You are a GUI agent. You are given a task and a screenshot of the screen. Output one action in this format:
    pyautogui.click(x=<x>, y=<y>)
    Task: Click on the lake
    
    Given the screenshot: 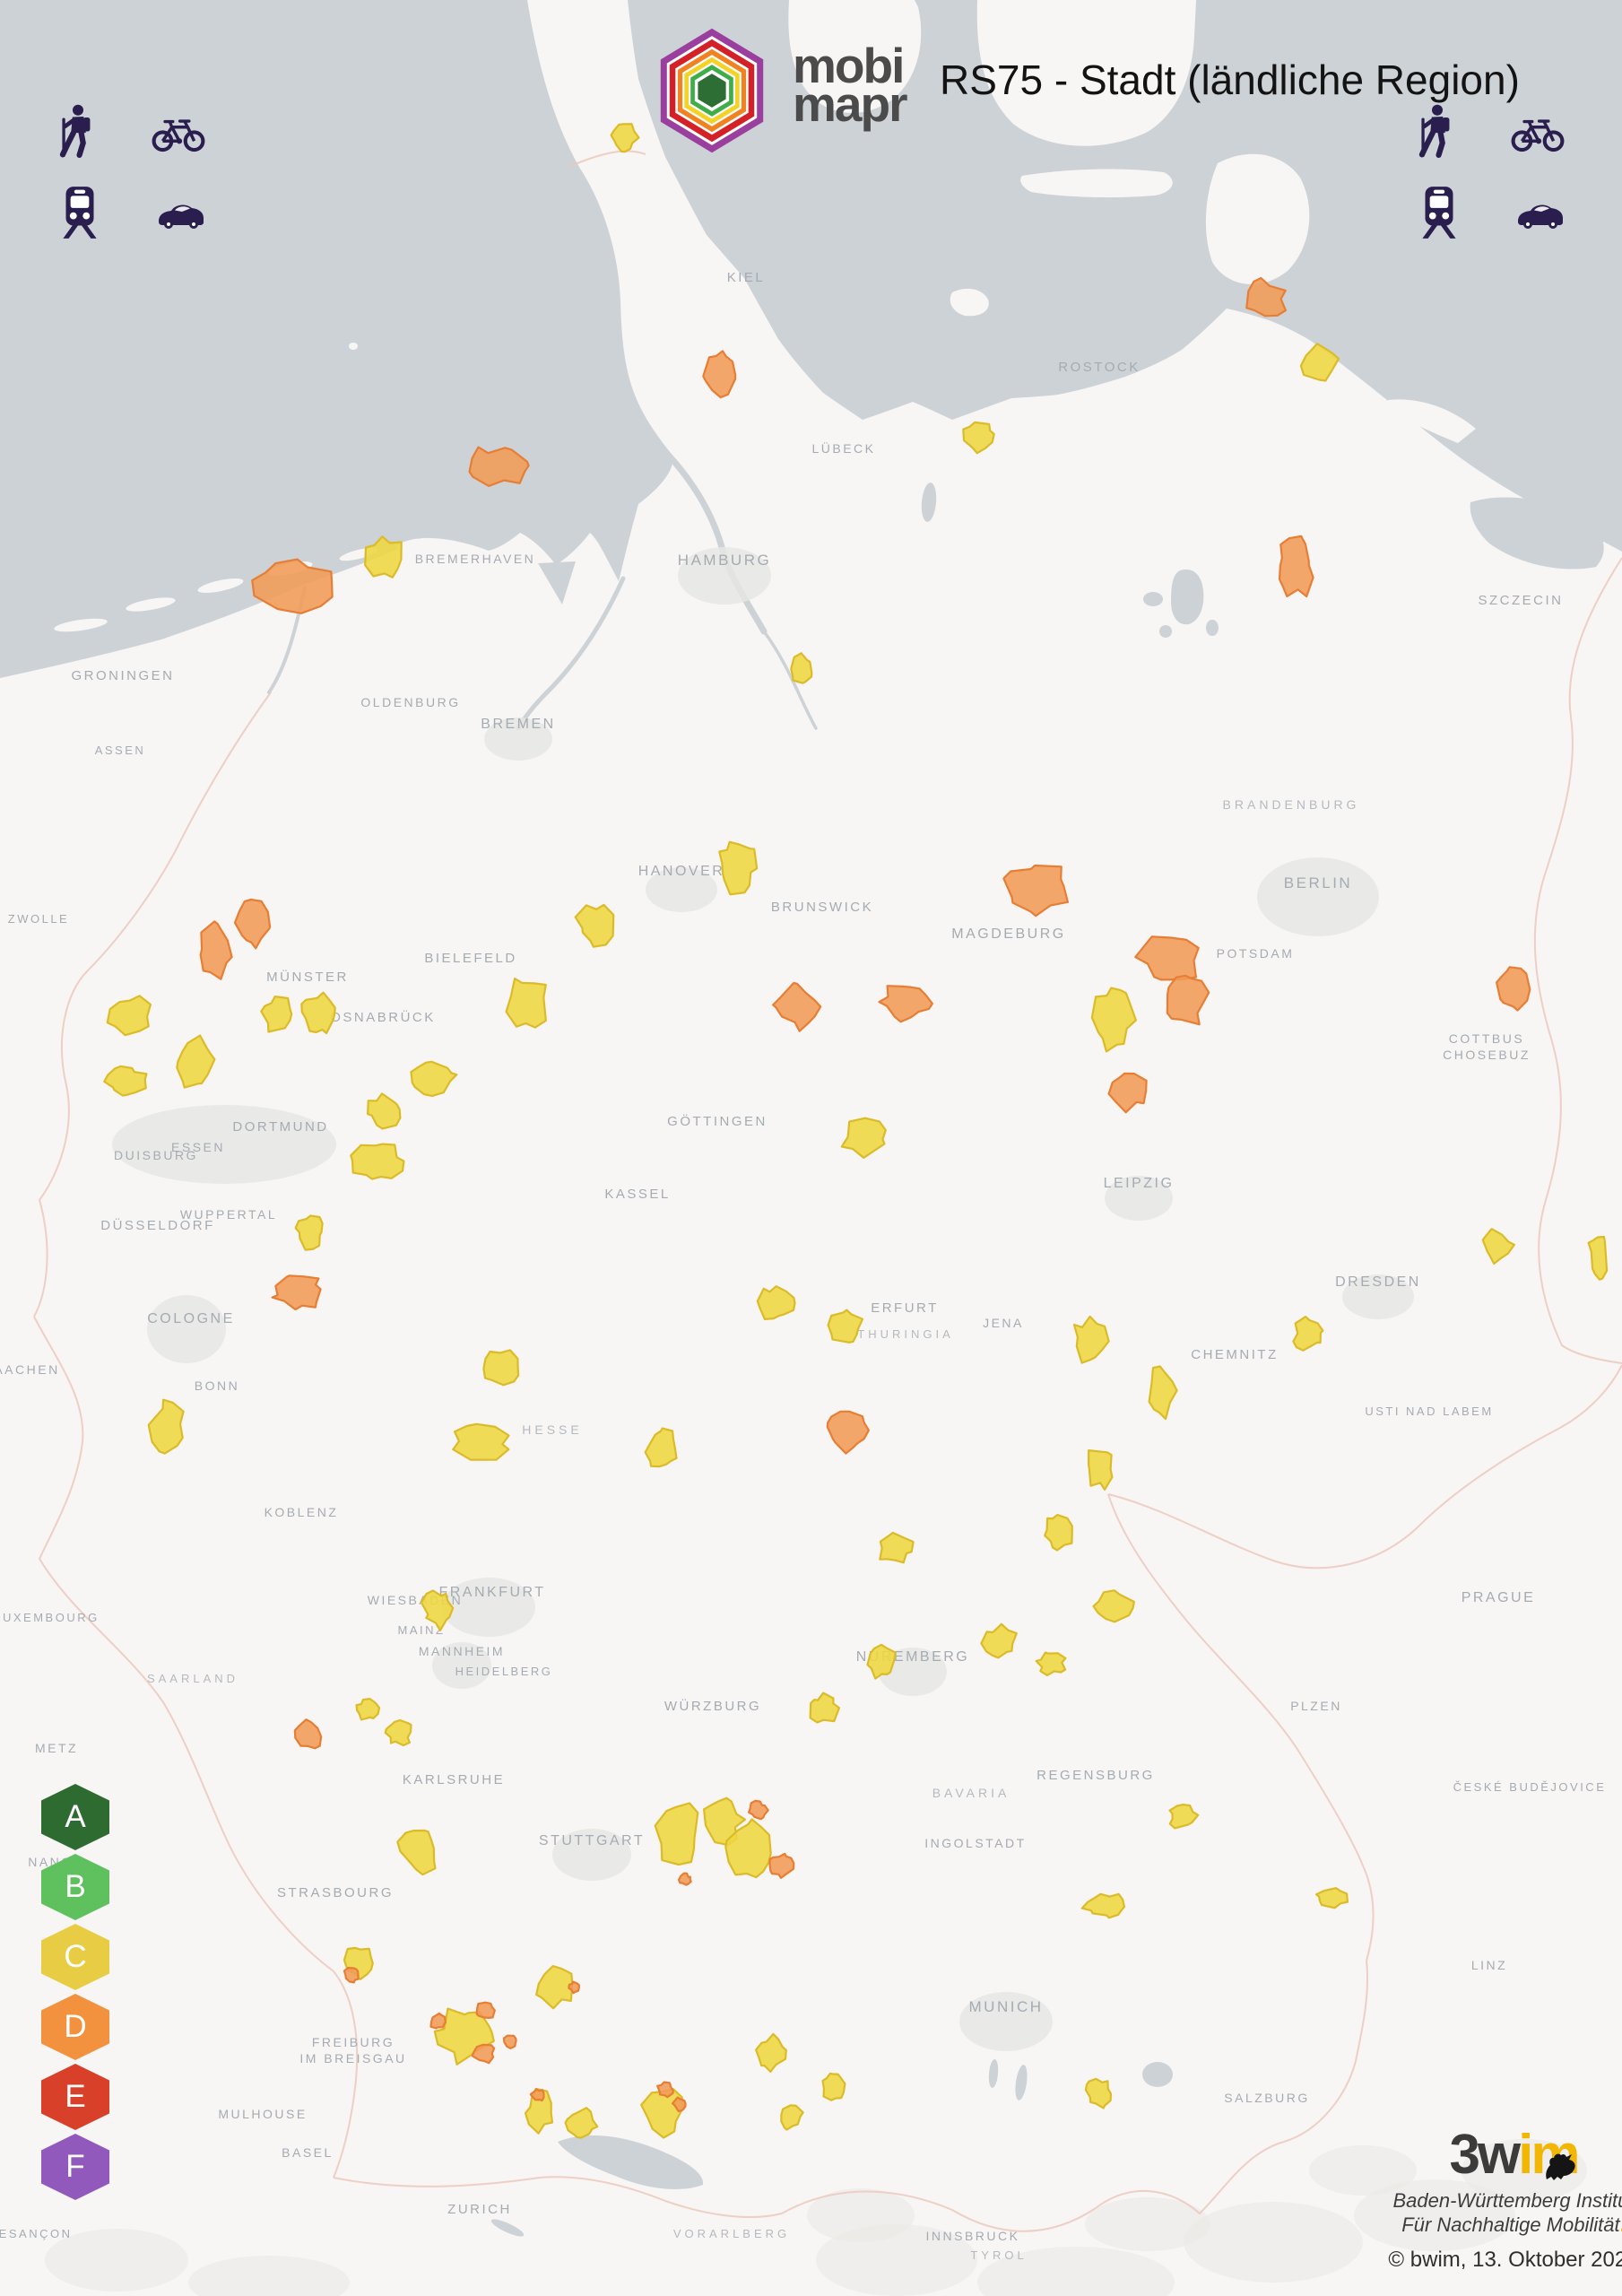 What is the action you would take?
    pyautogui.click(x=1153, y=599)
    